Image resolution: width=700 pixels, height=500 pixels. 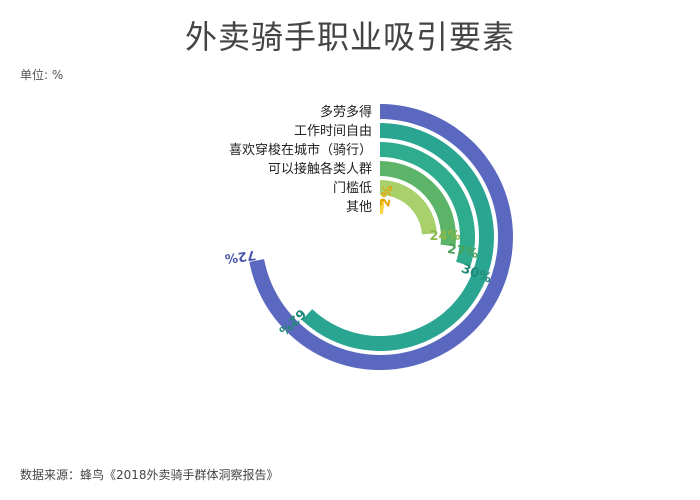 What do you see at coordinates (359, 207) in the screenshot?
I see `category-label-6: 其他` at bounding box center [359, 207].